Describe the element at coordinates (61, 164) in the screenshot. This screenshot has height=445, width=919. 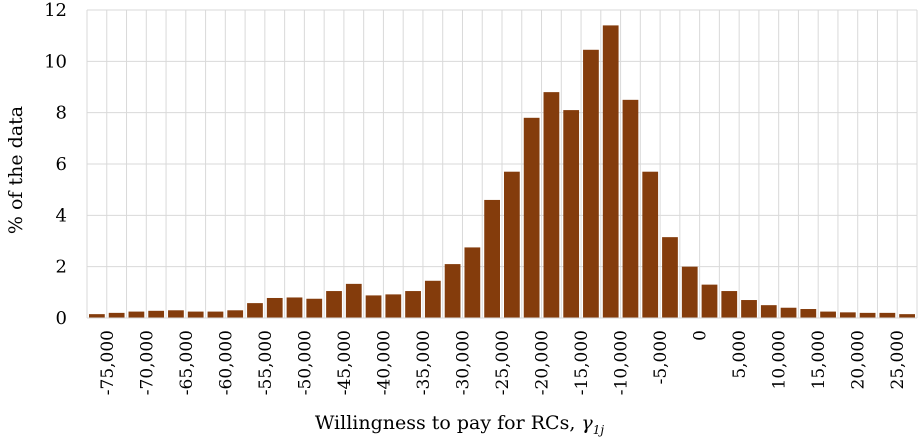
I see `y-tick-label: 6` at that location.